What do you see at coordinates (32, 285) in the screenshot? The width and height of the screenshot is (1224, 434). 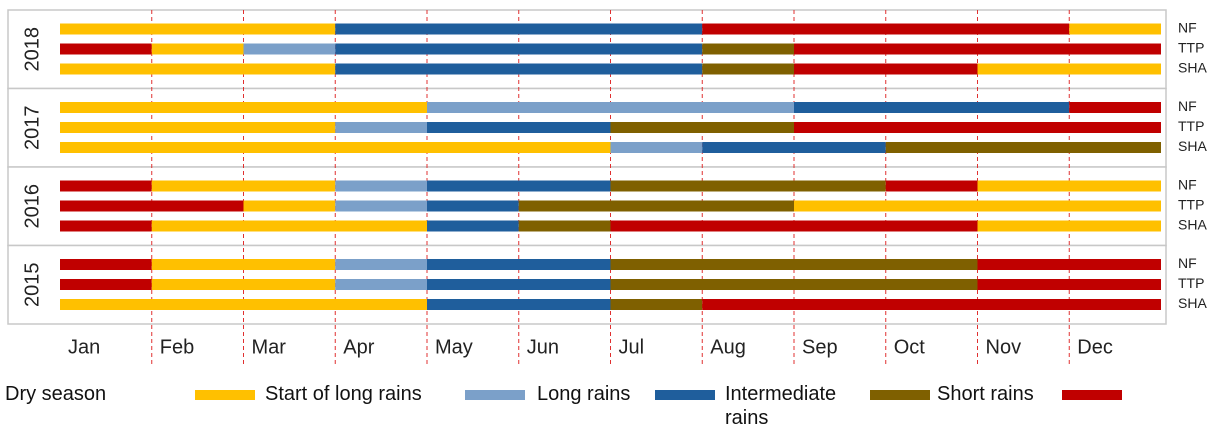 I see `year-label: 2015` at bounding box center [32, 285].